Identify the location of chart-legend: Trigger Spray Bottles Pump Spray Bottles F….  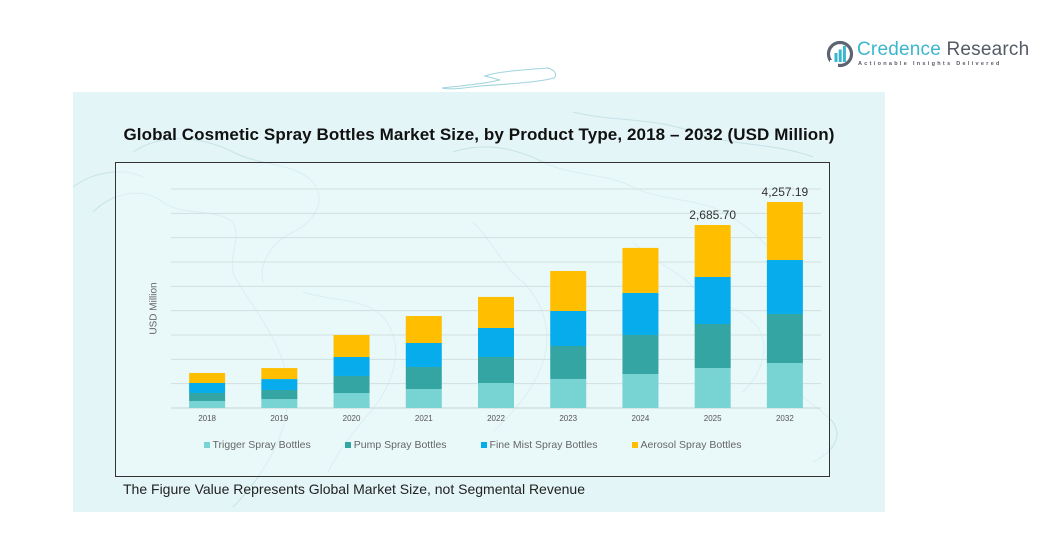
(472, 445).